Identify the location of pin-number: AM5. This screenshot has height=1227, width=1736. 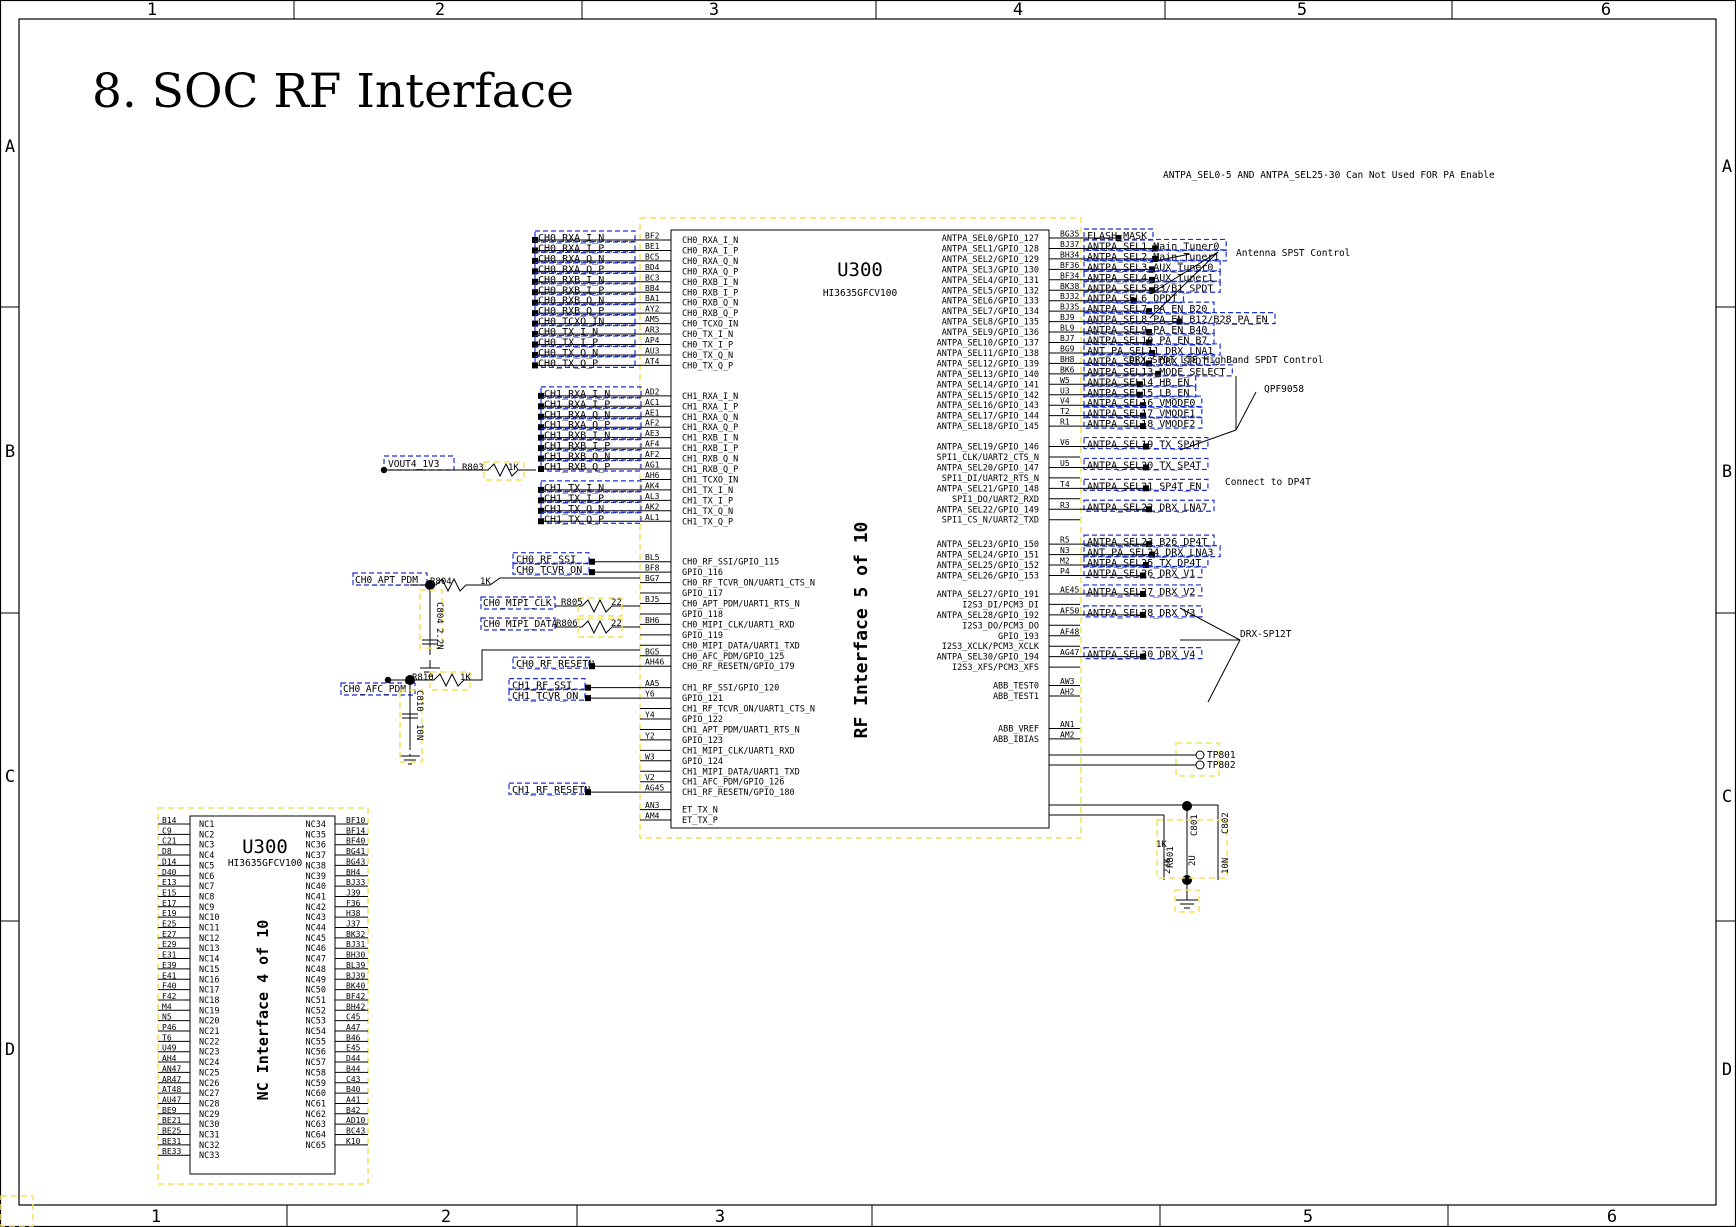
(652, 319).